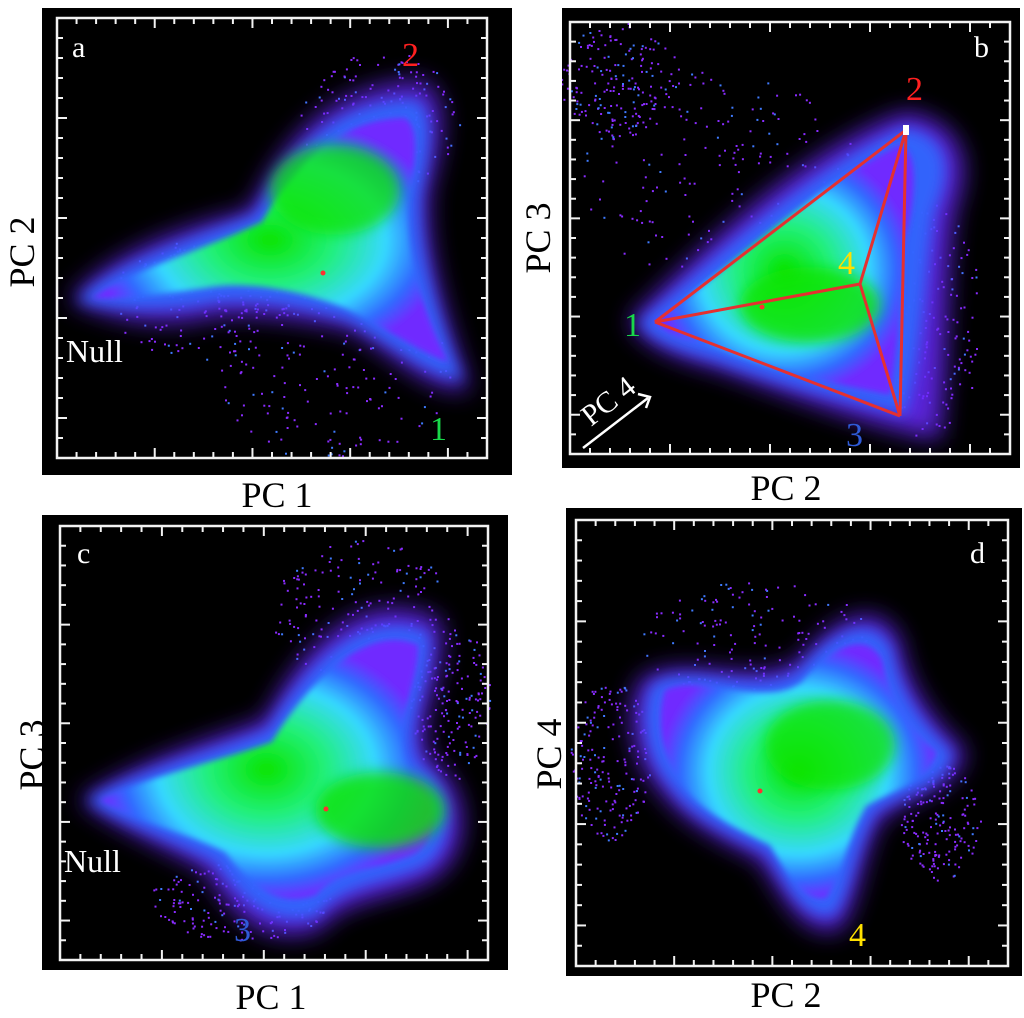 The image size is (1024, 1018). I want to click on panel-c-ylabel: PC 3, so click(32, 754).